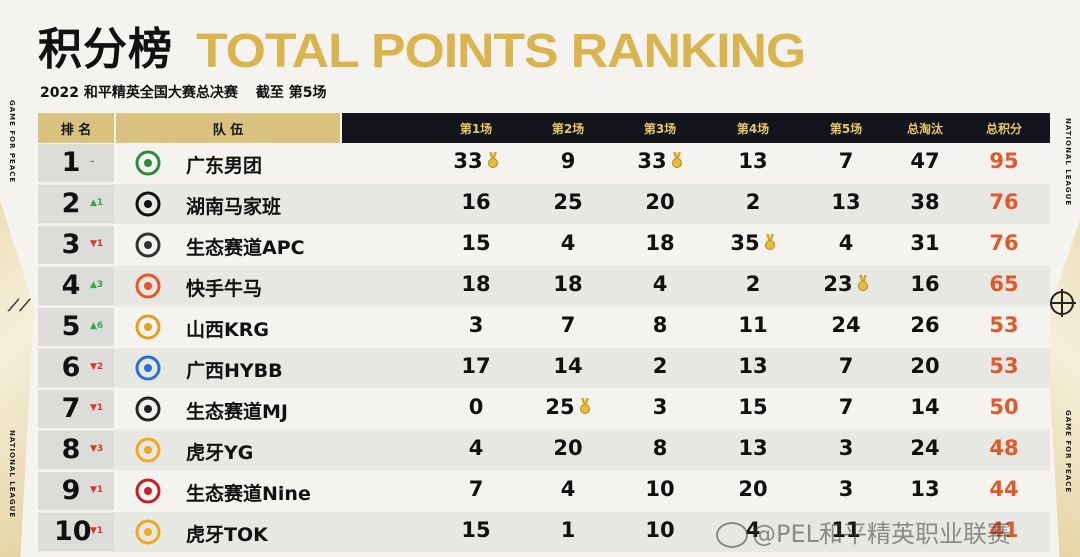 The height and width of the screenshot is (557, 1080). What do you see at coordinates (846, 325) in the screenshot?
I see `cell-value: 24` at bounding box center [846, 325].